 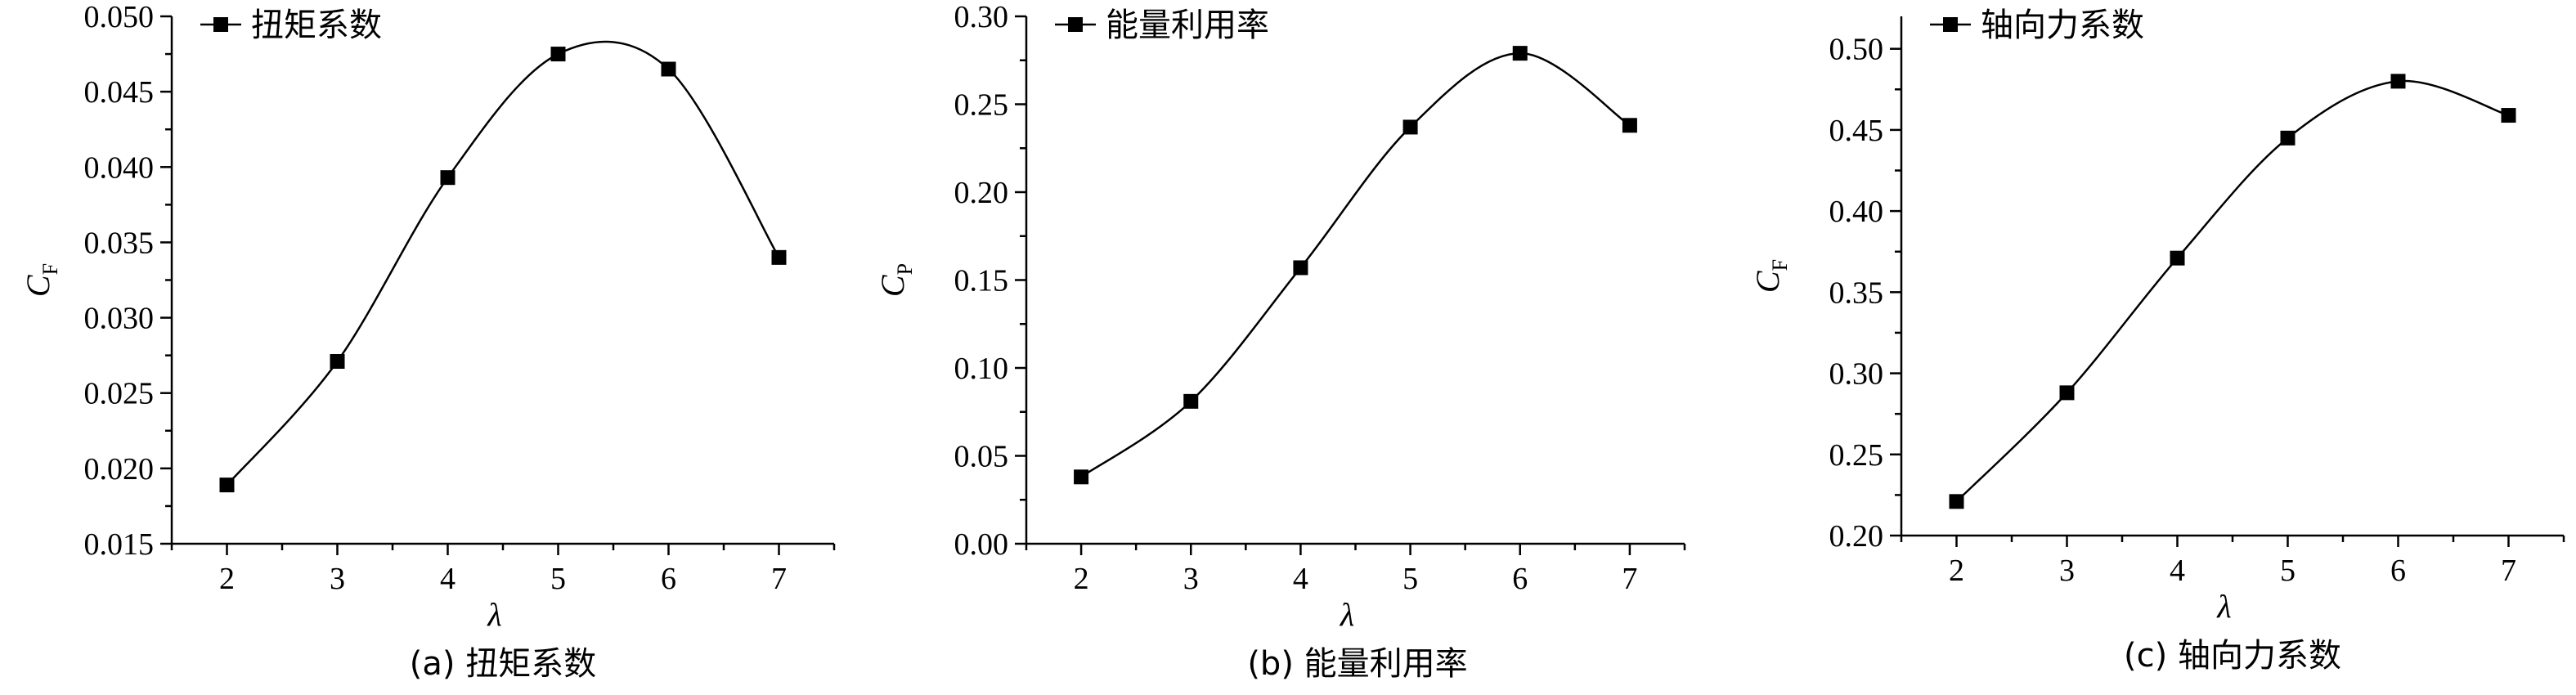 I want to click on y-tick-label: 0.05, so click(x=981, y=457).